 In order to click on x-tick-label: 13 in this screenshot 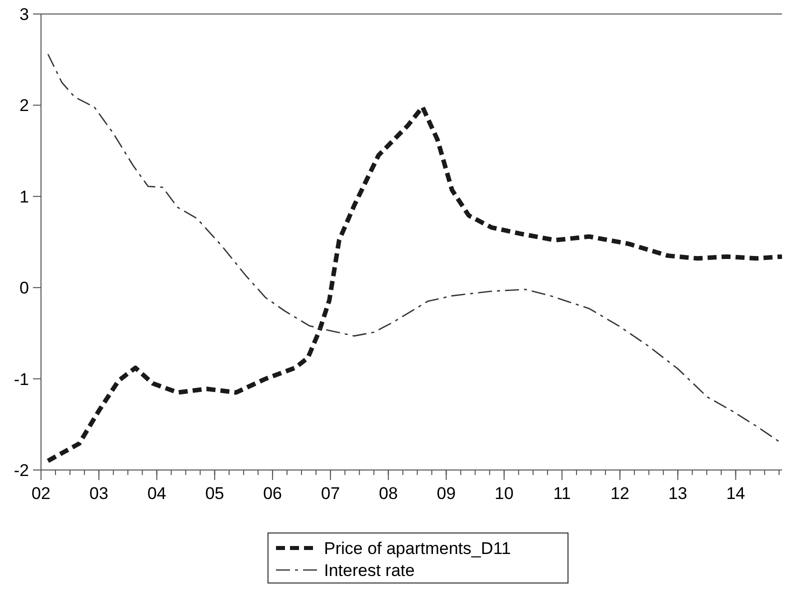, I will do `click(678, 493)`.